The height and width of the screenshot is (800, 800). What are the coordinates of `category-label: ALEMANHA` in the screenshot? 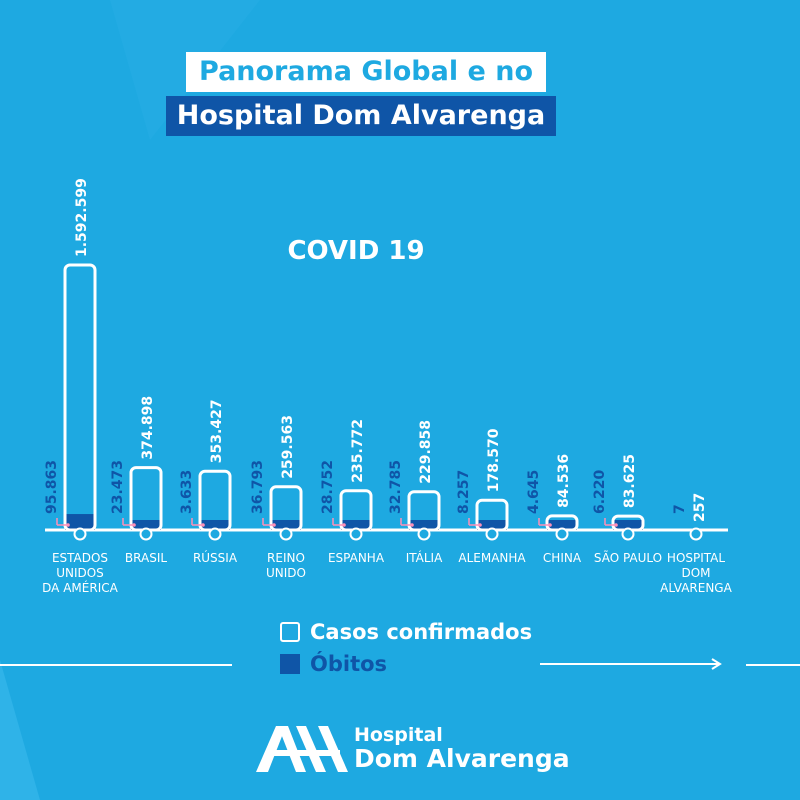 It's located at (492, 558).